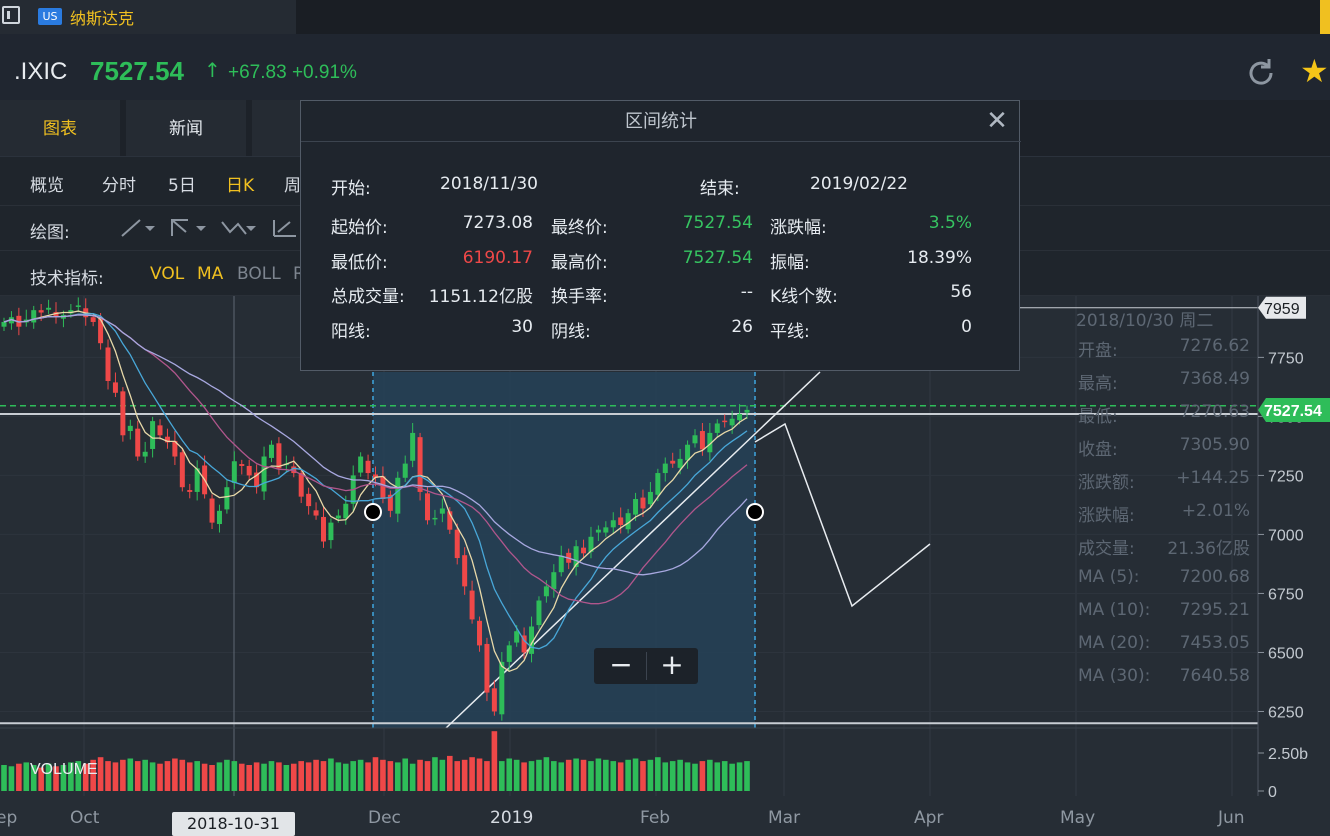 Image resolution: width=1330 pixels, height=836 pixels. What do you see at coordinates (119, 186) in the screenshot?
I see `period-intraday: 分时` at bounding box center [119, 186].